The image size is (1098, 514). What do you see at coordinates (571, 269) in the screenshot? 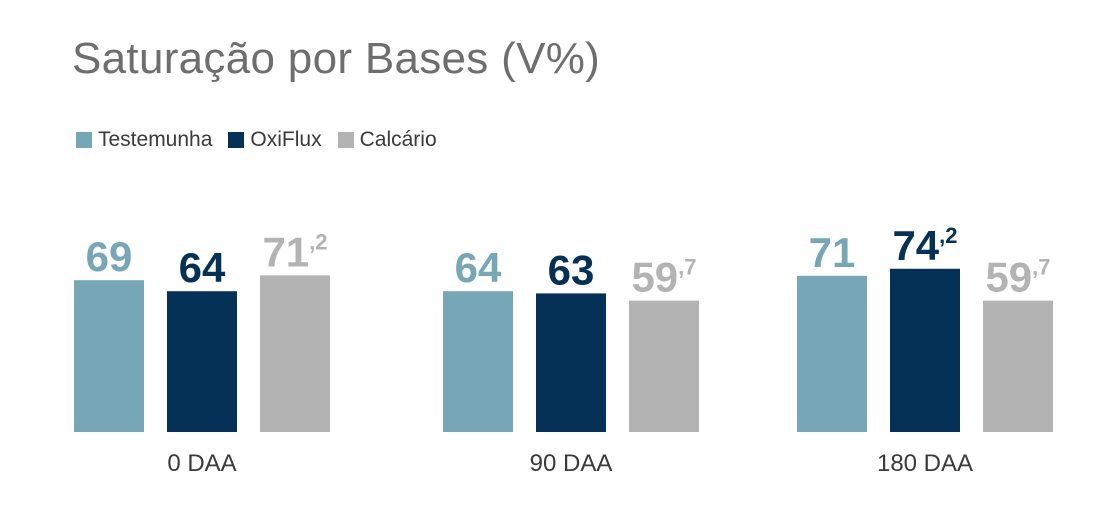
I see `data-label-oxiflux-90-daa: 63` at bounding box center [571, 269].